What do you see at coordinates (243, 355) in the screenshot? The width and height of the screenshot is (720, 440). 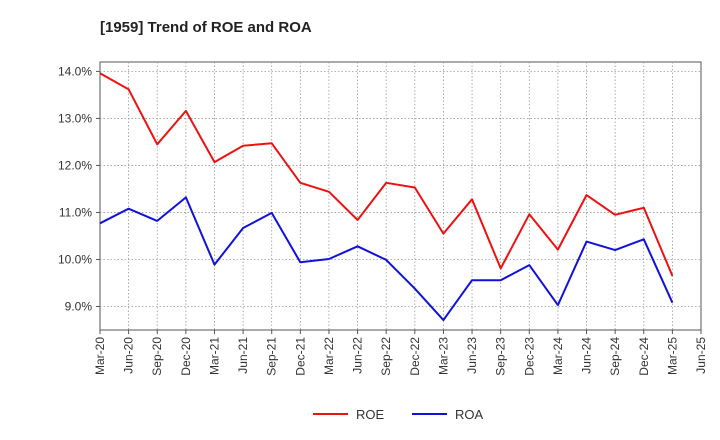 I see `x-tick-label: Jun-21` at bounding box center [243, 355].